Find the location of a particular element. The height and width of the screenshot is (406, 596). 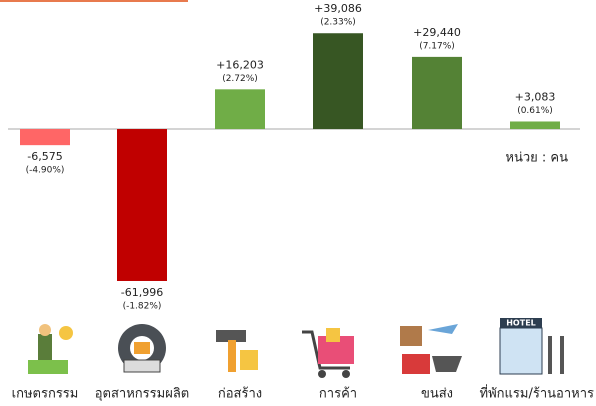

x-tick-label: เกษตรกรรม is located at coordinates (45, 394).